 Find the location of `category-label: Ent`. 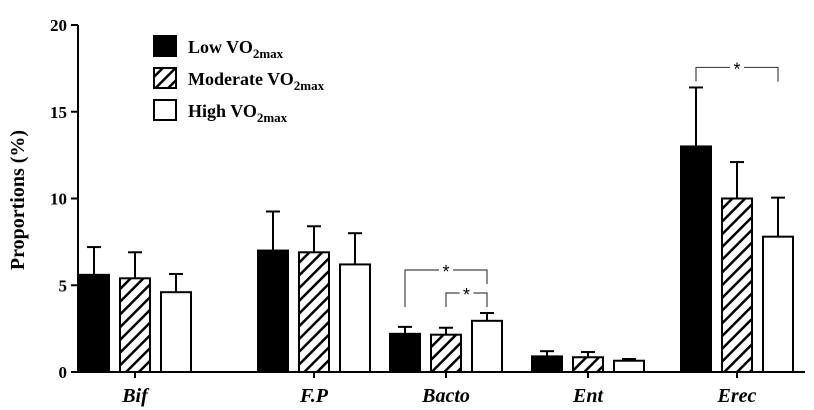

category-label: Ent is located at coordinates (588, 396).